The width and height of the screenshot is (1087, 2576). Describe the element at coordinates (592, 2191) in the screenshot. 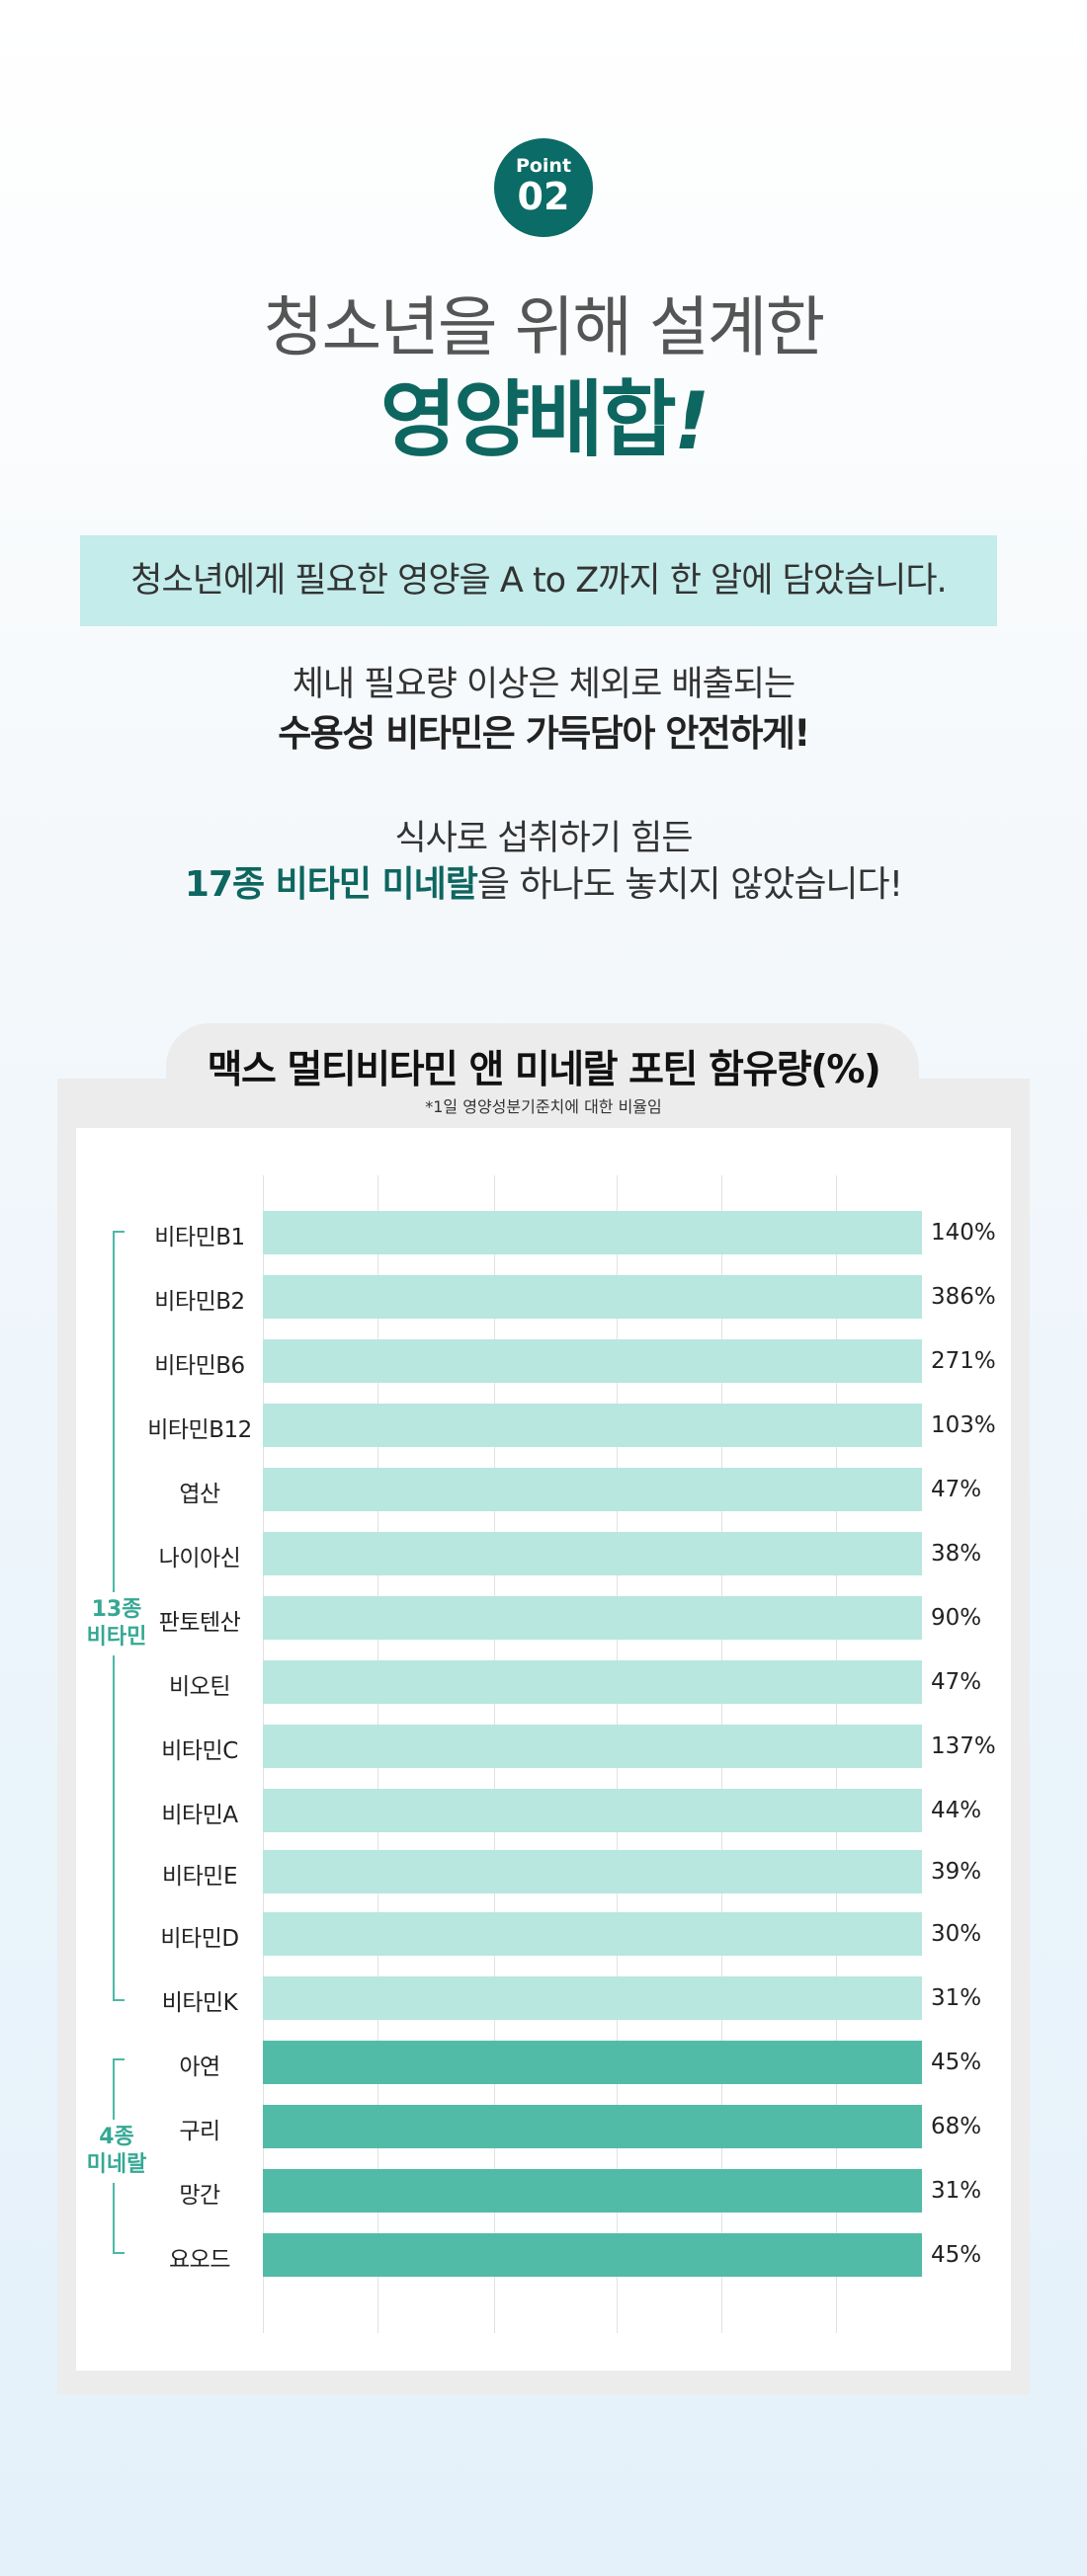

I see `bar-망간` at that location.